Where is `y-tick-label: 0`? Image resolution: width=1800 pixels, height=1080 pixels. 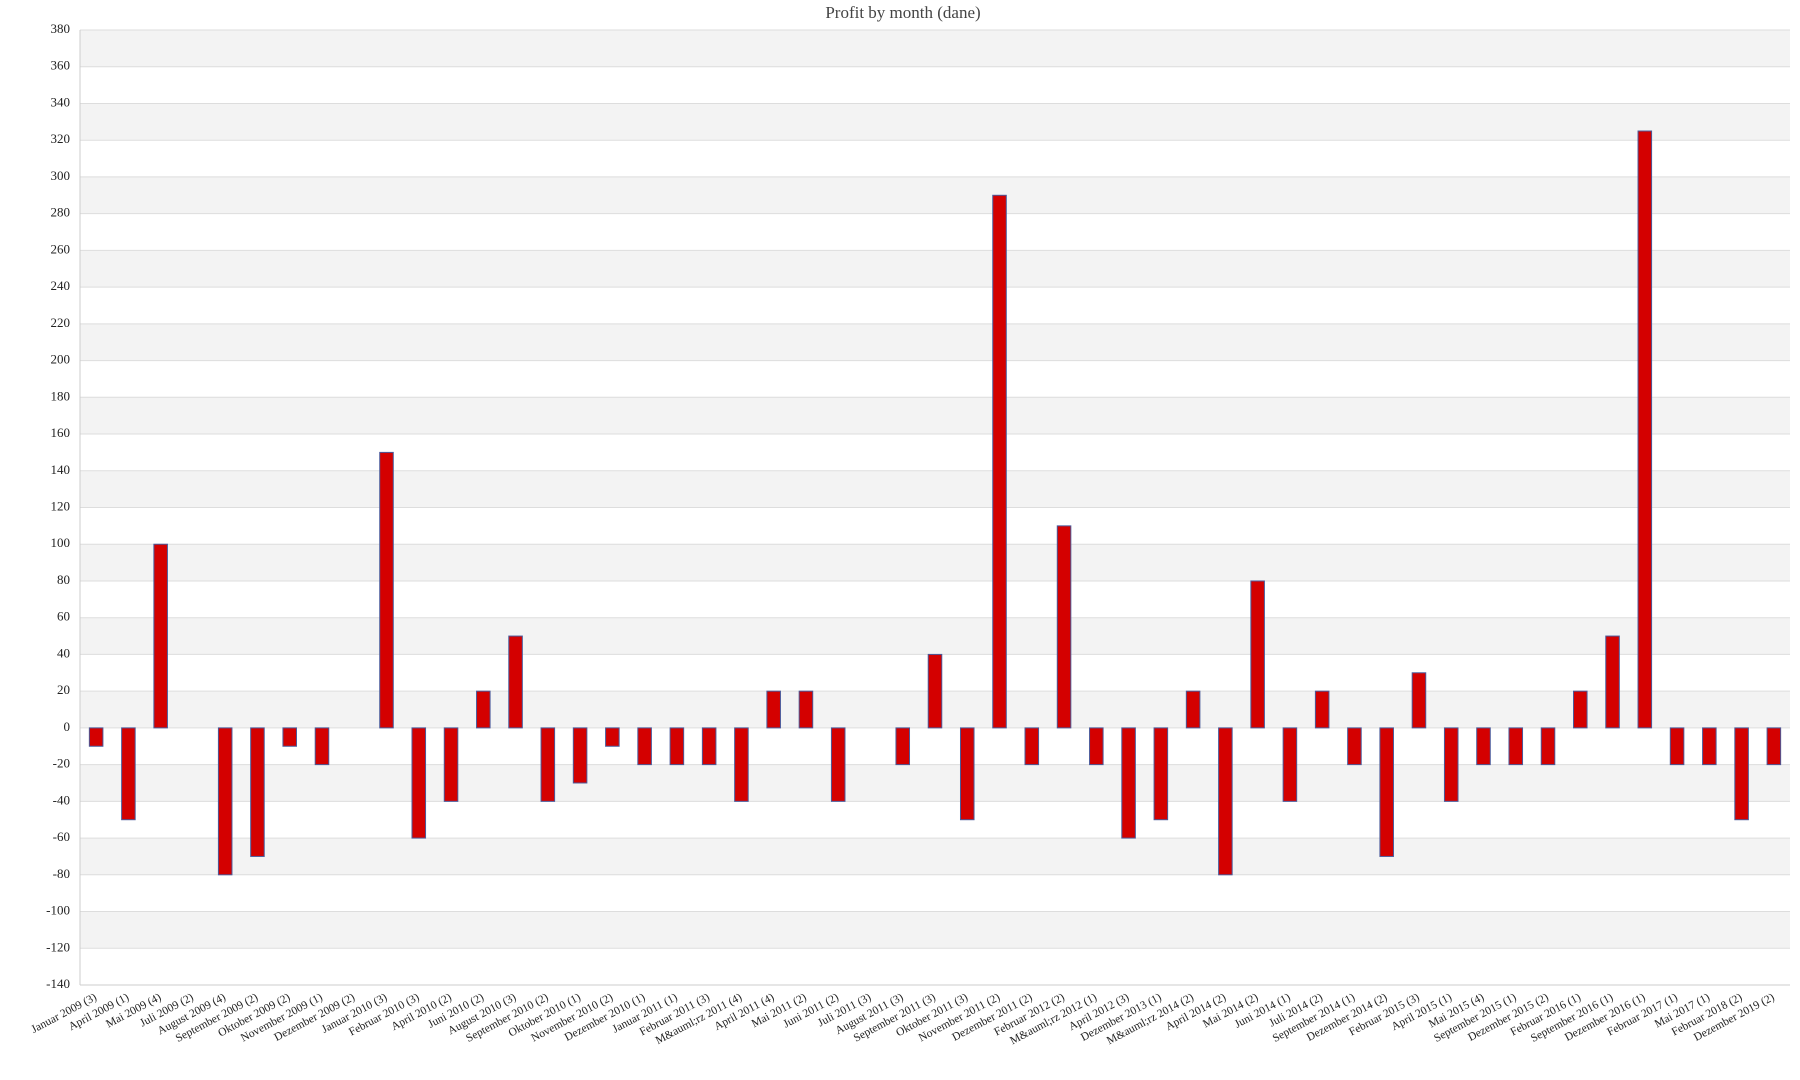
y-tick-label: 0 is located at coordinates (67, 726).